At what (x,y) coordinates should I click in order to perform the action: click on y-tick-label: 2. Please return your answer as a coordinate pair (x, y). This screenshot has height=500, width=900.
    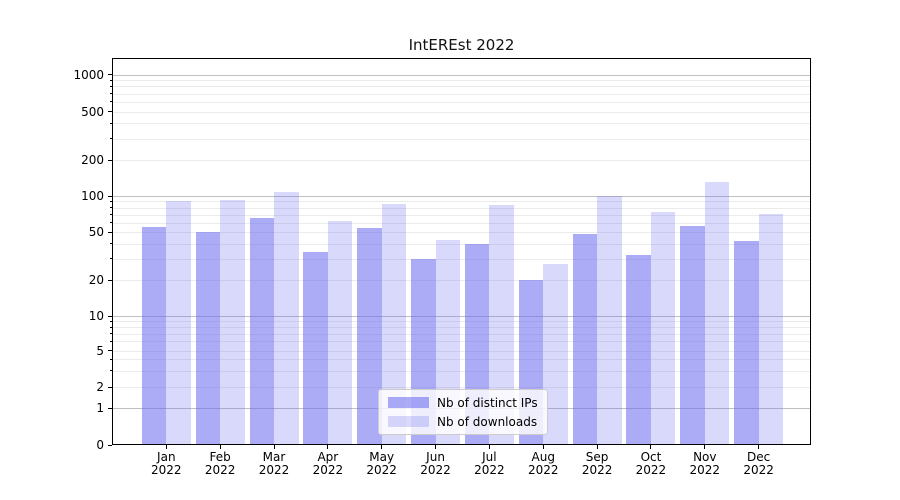
    Looking at the image, I should click on (100, 387).